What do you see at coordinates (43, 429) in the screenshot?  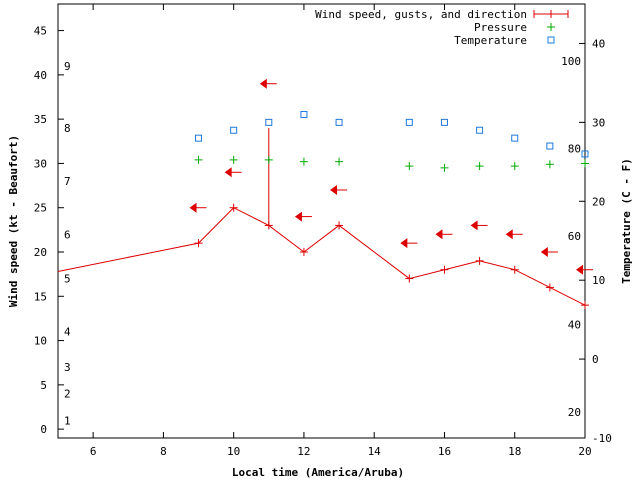 I see `y-tick-label: 0` at bounding box center [43, 429].